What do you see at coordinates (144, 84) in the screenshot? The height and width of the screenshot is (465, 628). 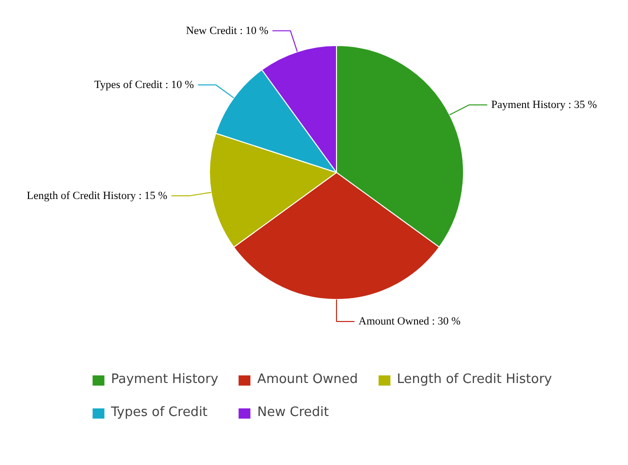 I see `data-label: Types of Credit : 10 %` at bounding box center [144, 84].